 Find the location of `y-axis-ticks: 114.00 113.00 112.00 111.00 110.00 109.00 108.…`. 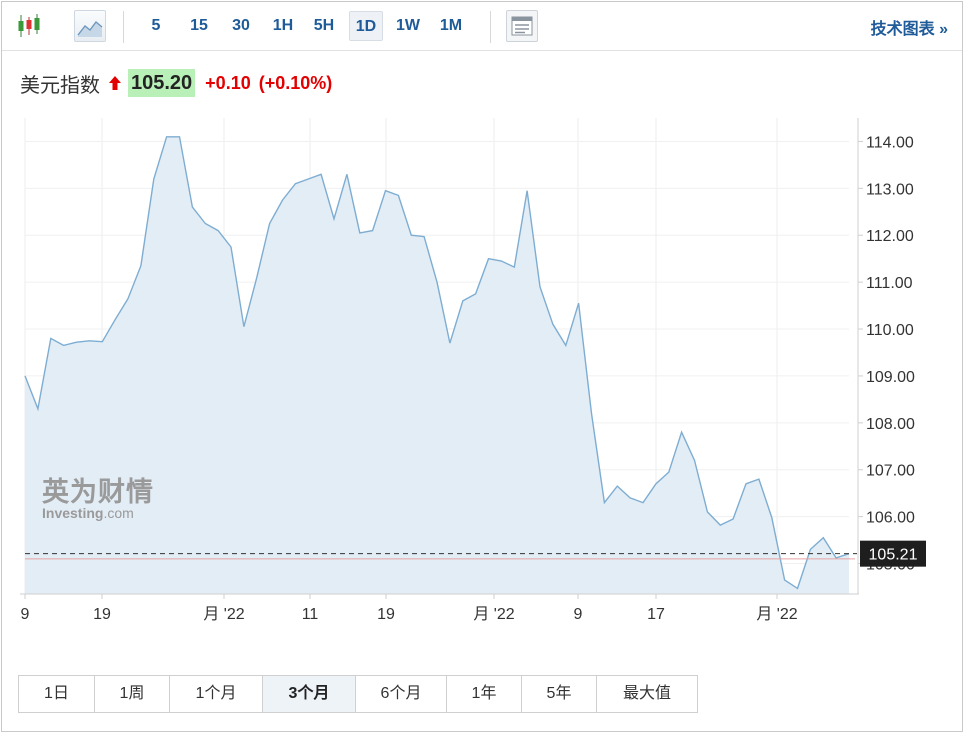

y-axis-ticks: 114.00 113.00 112.00 111.00 110.00 109.00 108.… is located at coordinates (886, 354).